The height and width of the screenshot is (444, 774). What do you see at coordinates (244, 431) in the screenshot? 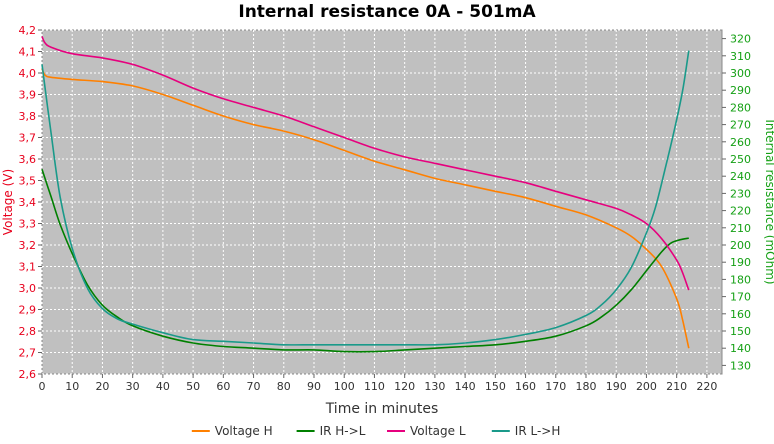
I see `legend-label-voltage-h: Voltage H` at bounding box center [244, 431].